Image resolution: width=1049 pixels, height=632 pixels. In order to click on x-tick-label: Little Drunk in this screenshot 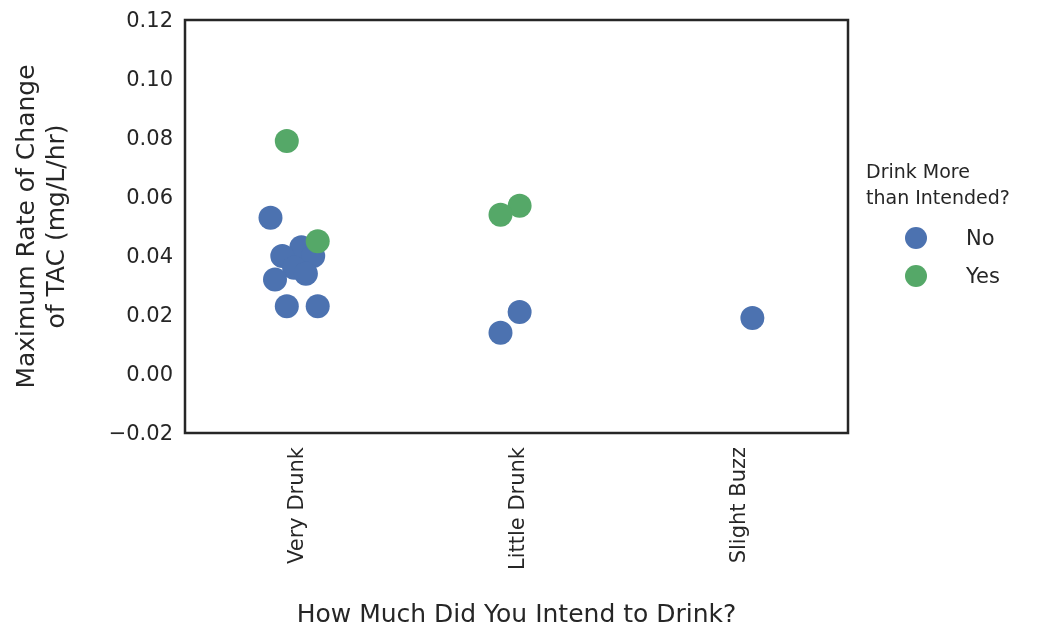, I will do `click(516, 508)`.